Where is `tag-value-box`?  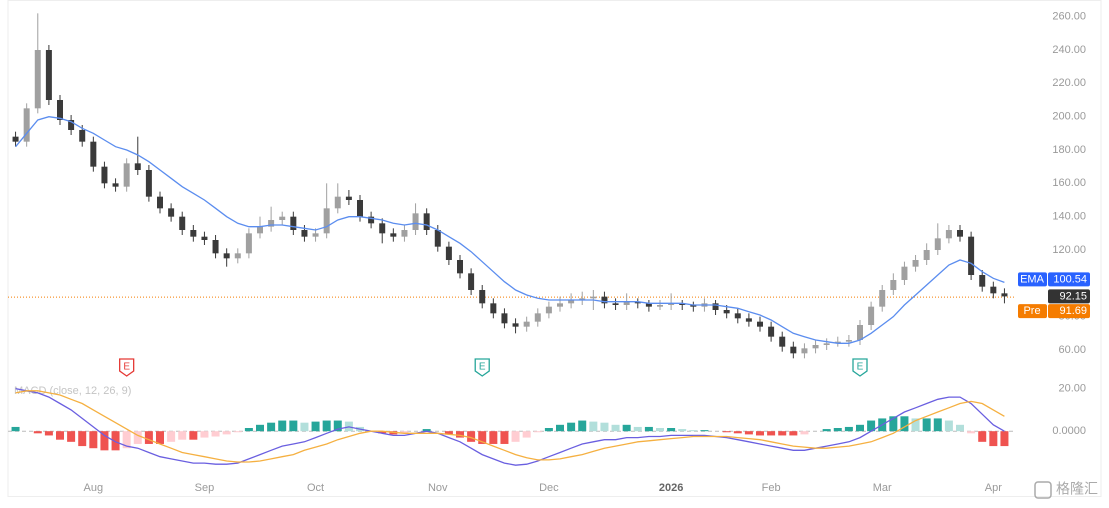
tag-value-box is located at coordinates (1069, 279).